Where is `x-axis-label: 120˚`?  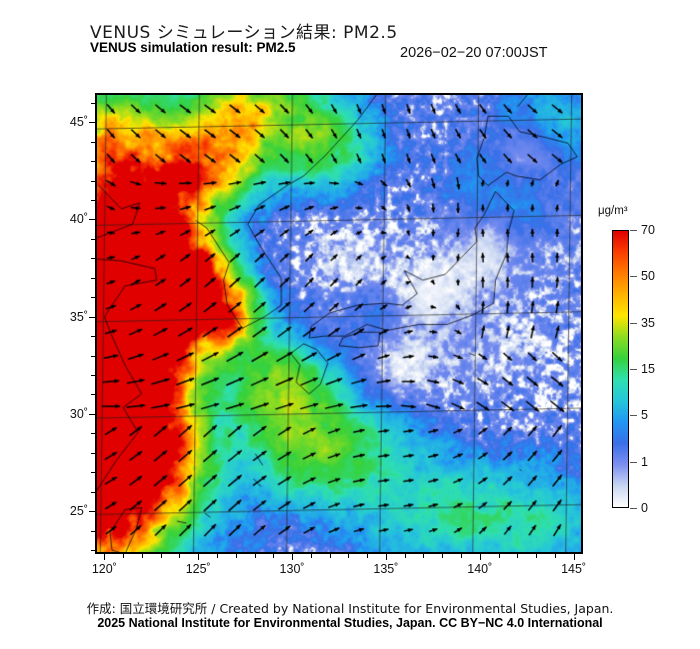
x-axis-label: 120˚ is located at coordinates (104, 569).